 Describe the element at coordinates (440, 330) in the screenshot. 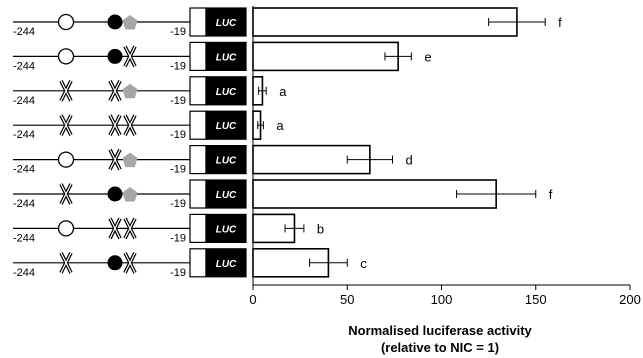

I see `x-axis-label-line1: Normalised luciferase activity` at that location.